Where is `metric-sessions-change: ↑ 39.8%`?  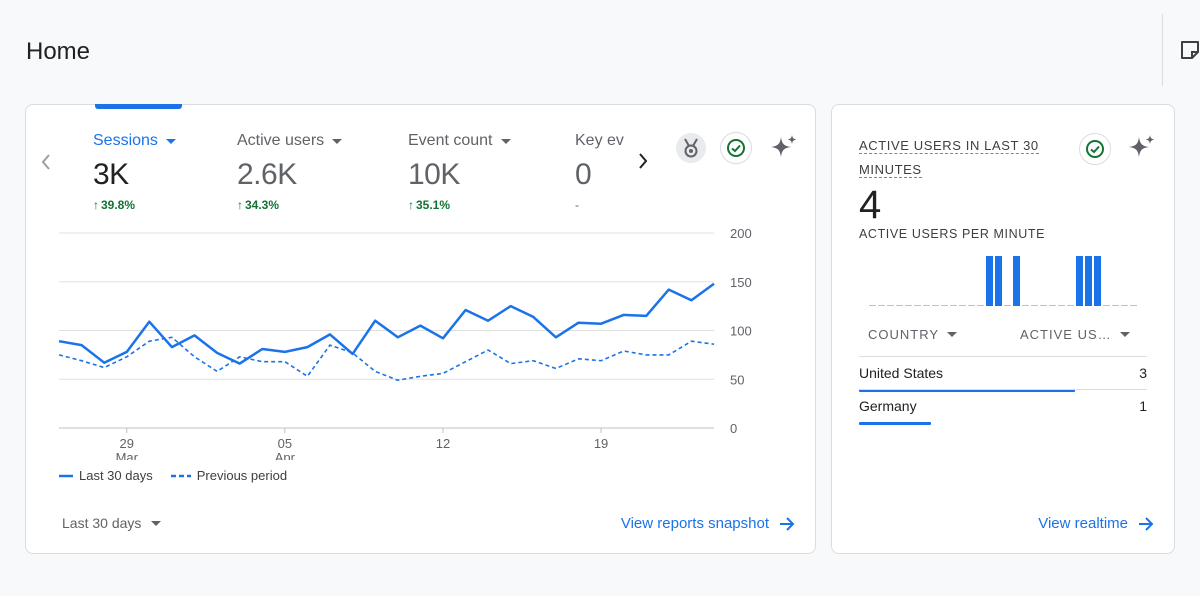 metric-sessions-change: ↑ 39.8% is located at coordinates (134, 205).